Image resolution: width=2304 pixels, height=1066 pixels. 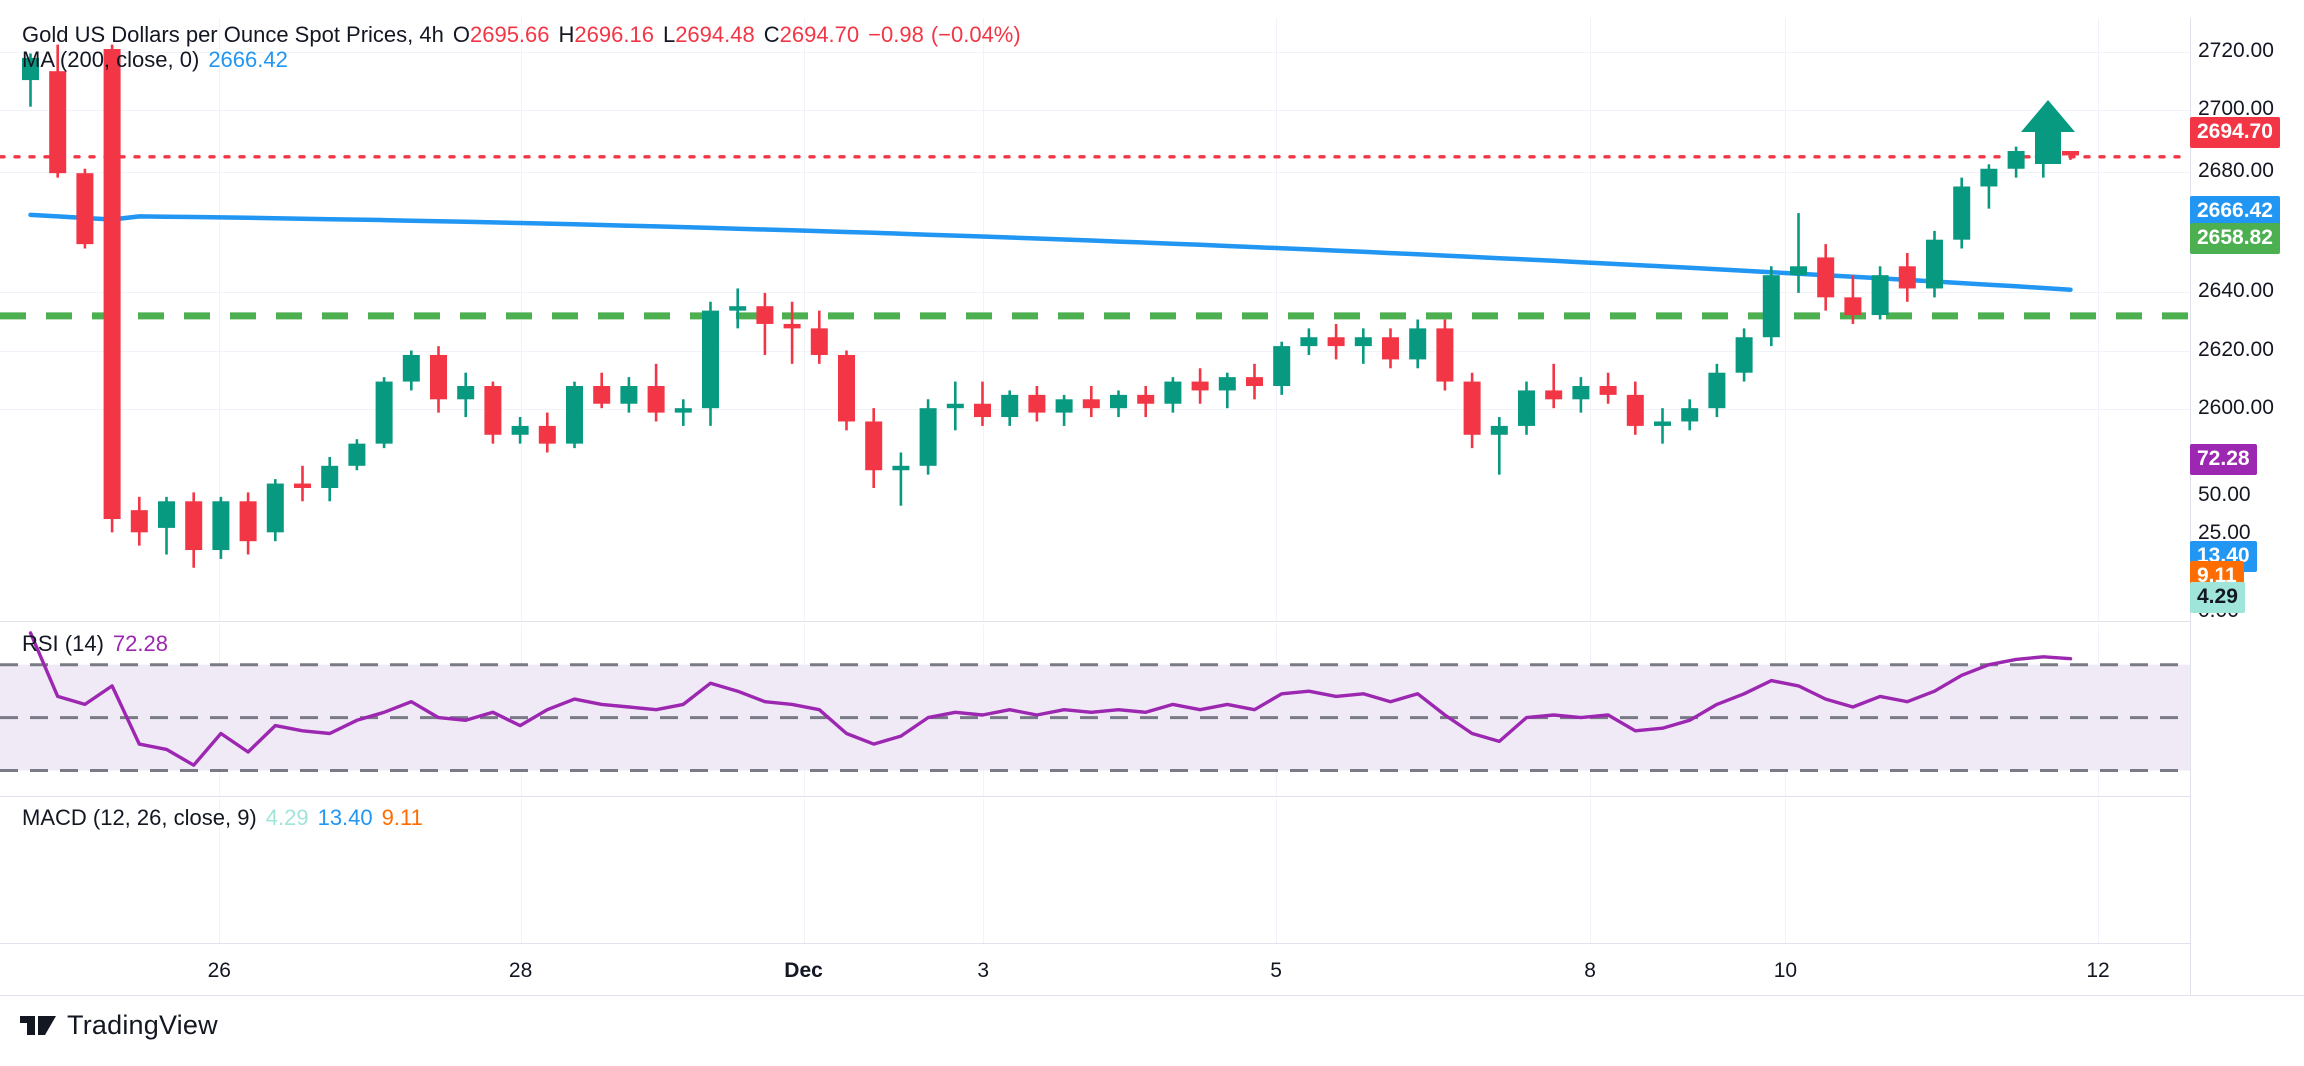 I want to click on time-axis-border, so click(x=1095, y=943).